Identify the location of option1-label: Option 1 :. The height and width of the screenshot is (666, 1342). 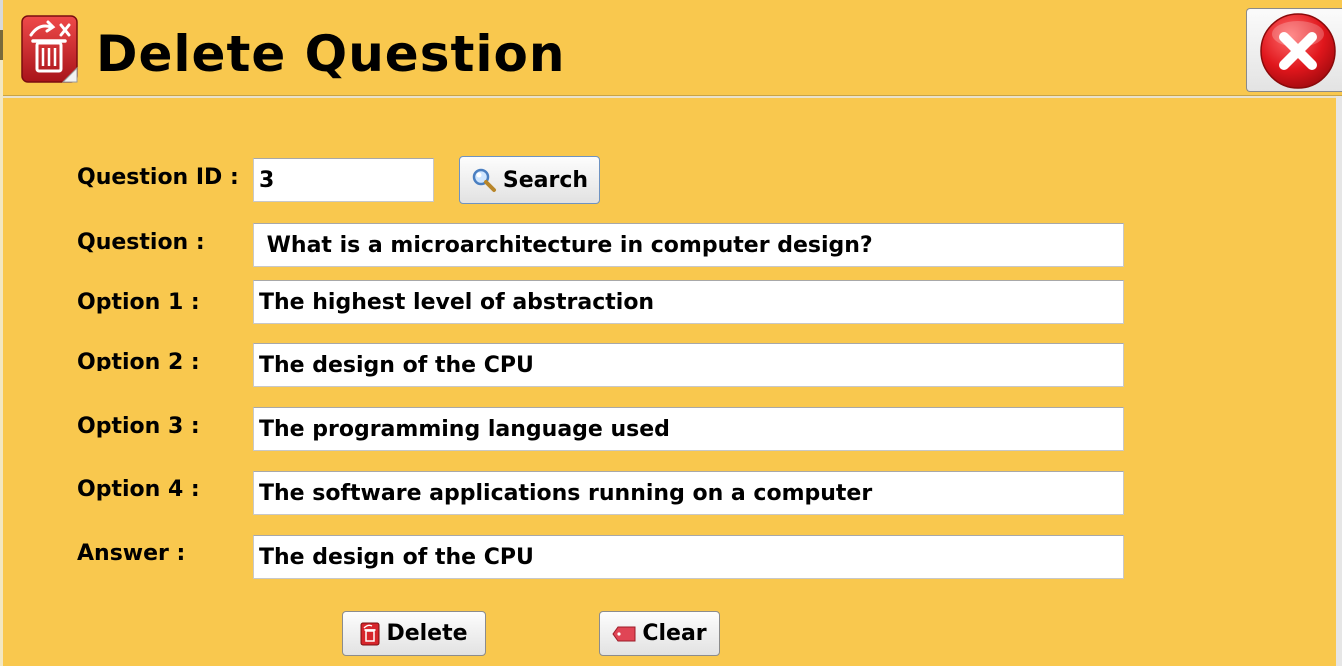
(138, 302).